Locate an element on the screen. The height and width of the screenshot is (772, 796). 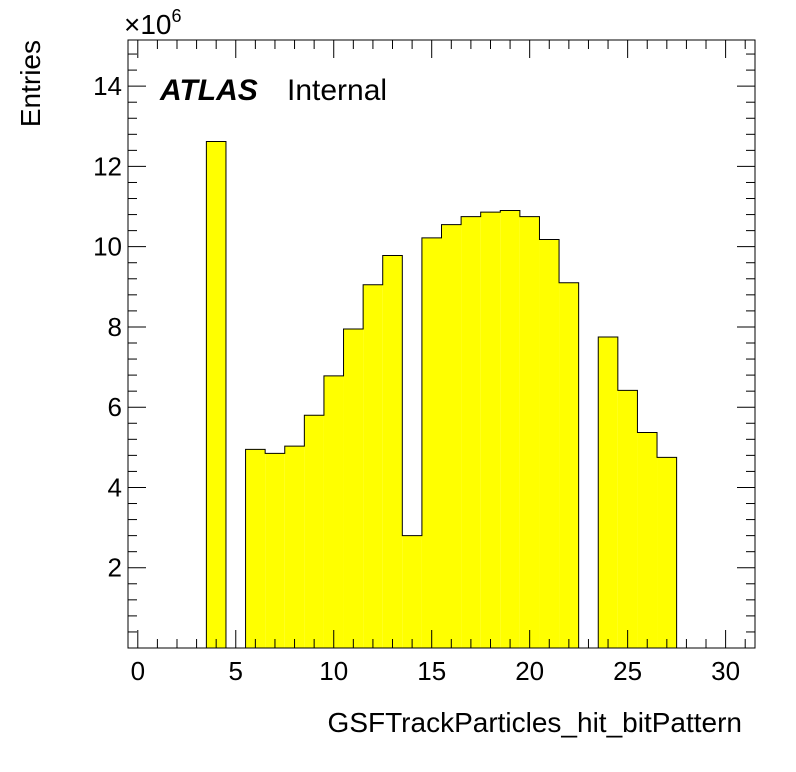
atlas-label: ATLAS is located at coordinates (208, 90).